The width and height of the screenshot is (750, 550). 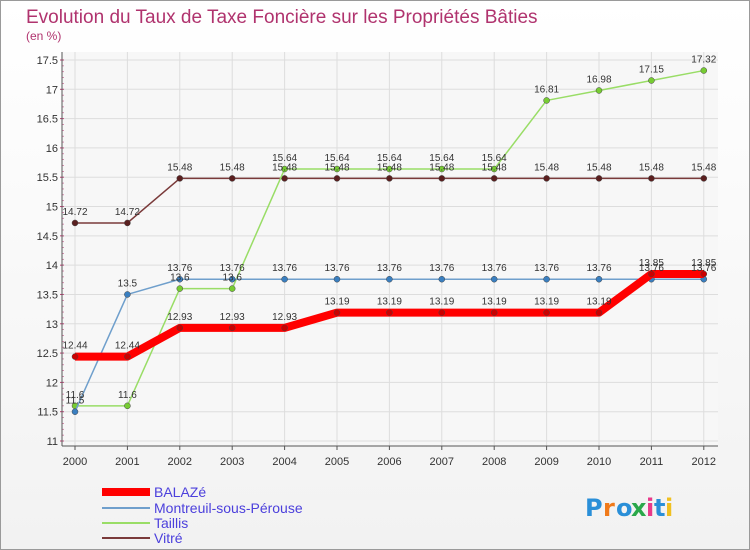 What do you see at coordinates (47, 413) in the screenshot?
I see `y-tick-label: 11.5` at bounding box center [47, 413].